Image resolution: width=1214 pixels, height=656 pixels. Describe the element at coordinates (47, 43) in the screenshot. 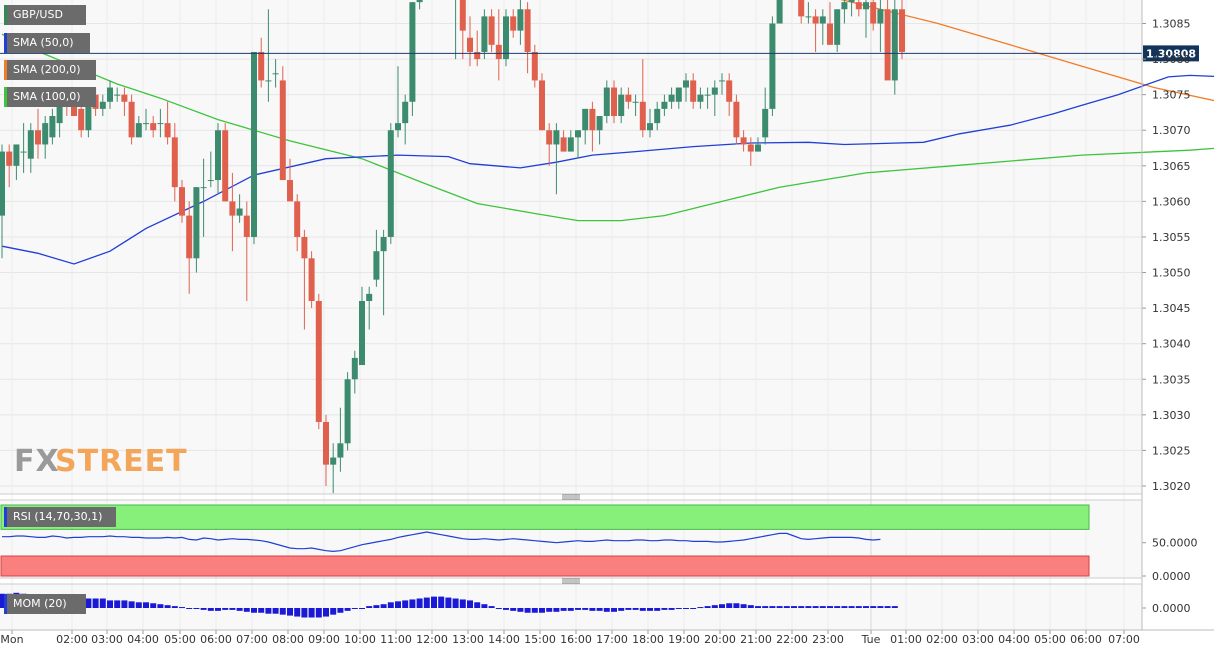

I see `legend-sma50: SMA (50,0)` at that location.